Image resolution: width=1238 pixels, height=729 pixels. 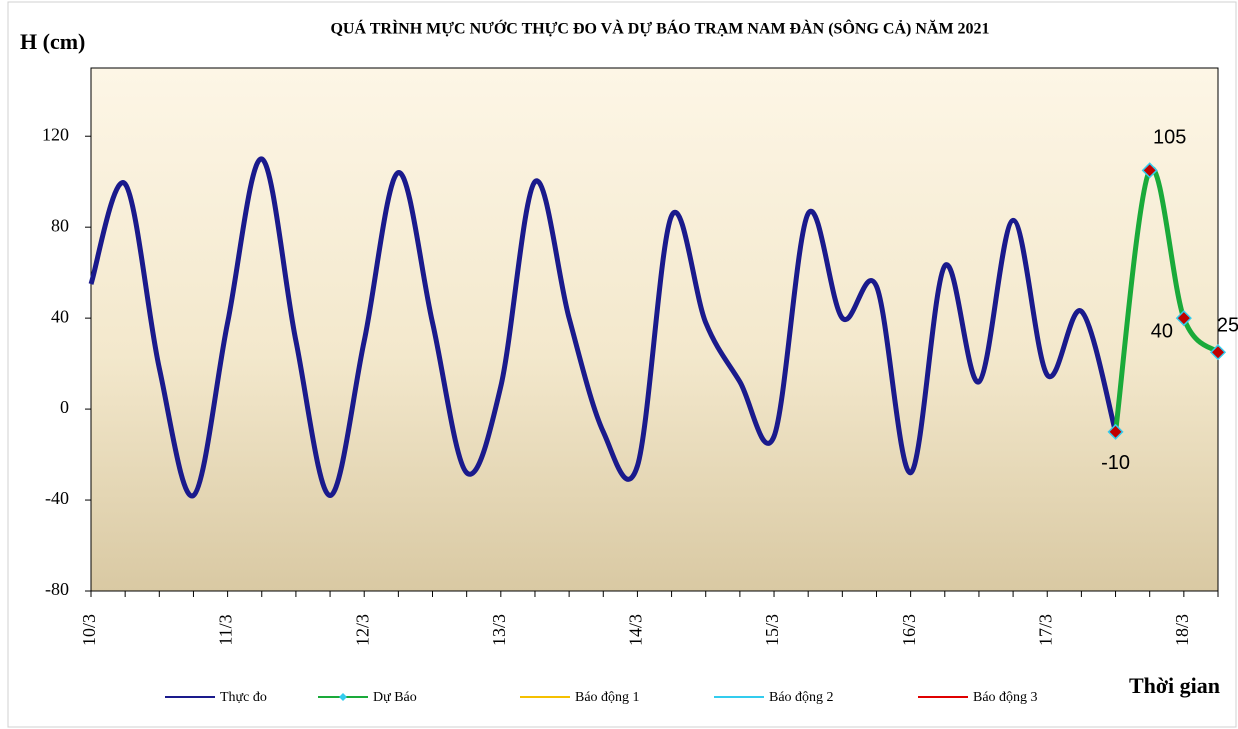 I want to click on y-tick-label: 0, so click(x=64, y=407).